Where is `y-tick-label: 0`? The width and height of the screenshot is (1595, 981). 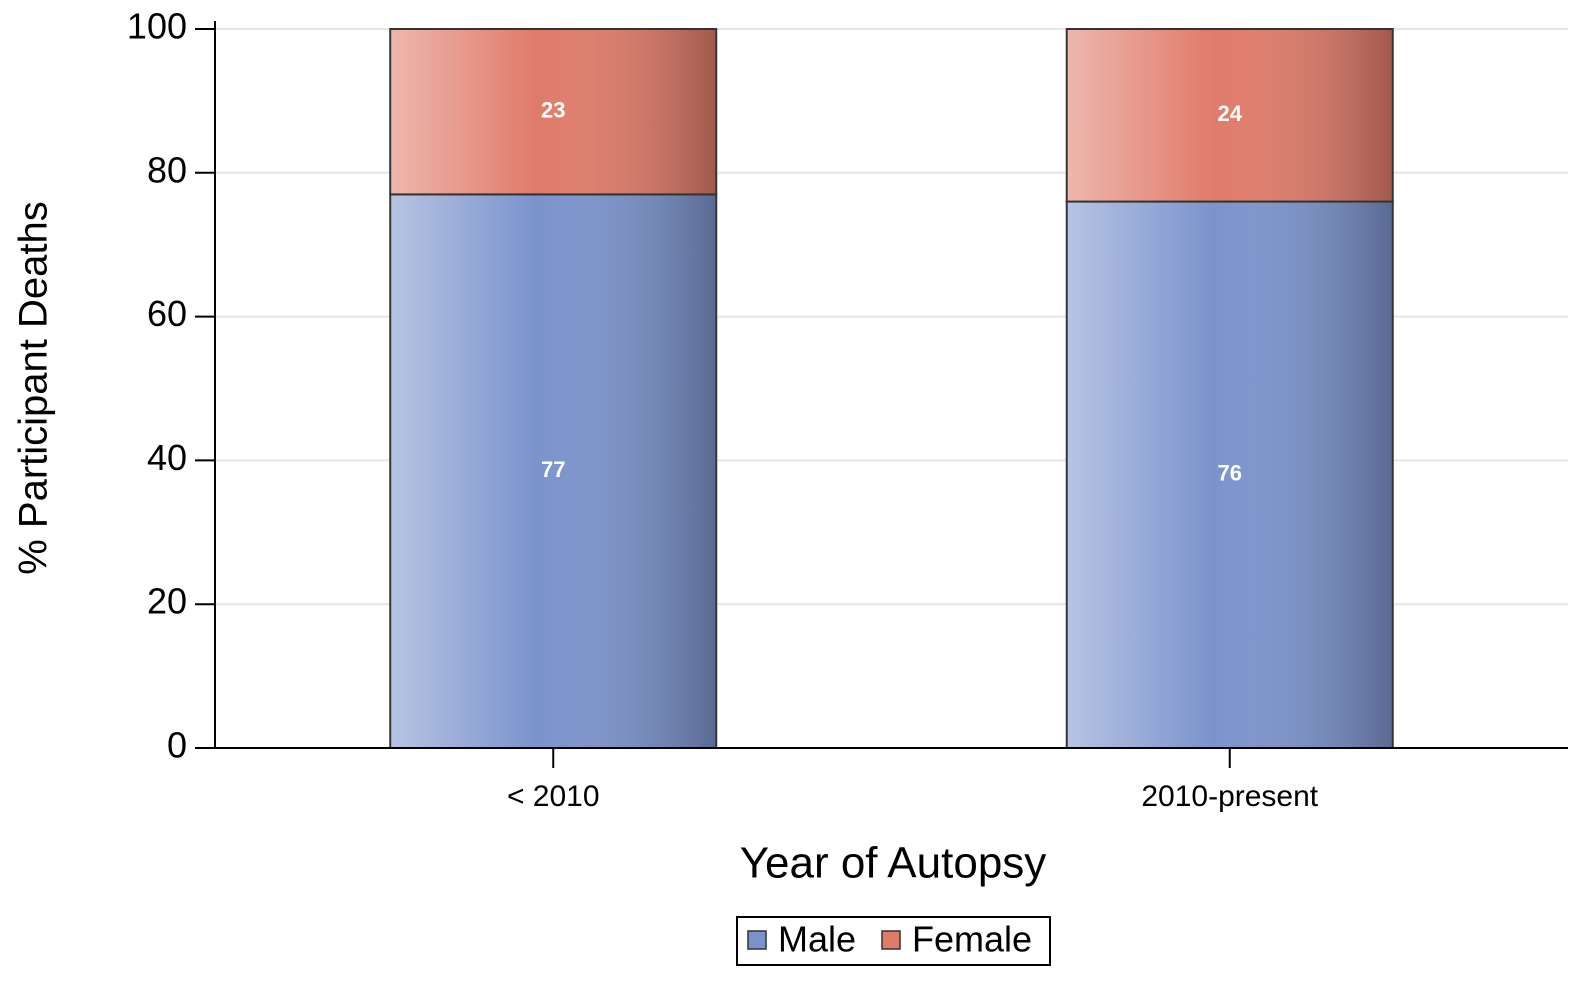
y-tick-label: 0 is located at coordinates (177, 745).